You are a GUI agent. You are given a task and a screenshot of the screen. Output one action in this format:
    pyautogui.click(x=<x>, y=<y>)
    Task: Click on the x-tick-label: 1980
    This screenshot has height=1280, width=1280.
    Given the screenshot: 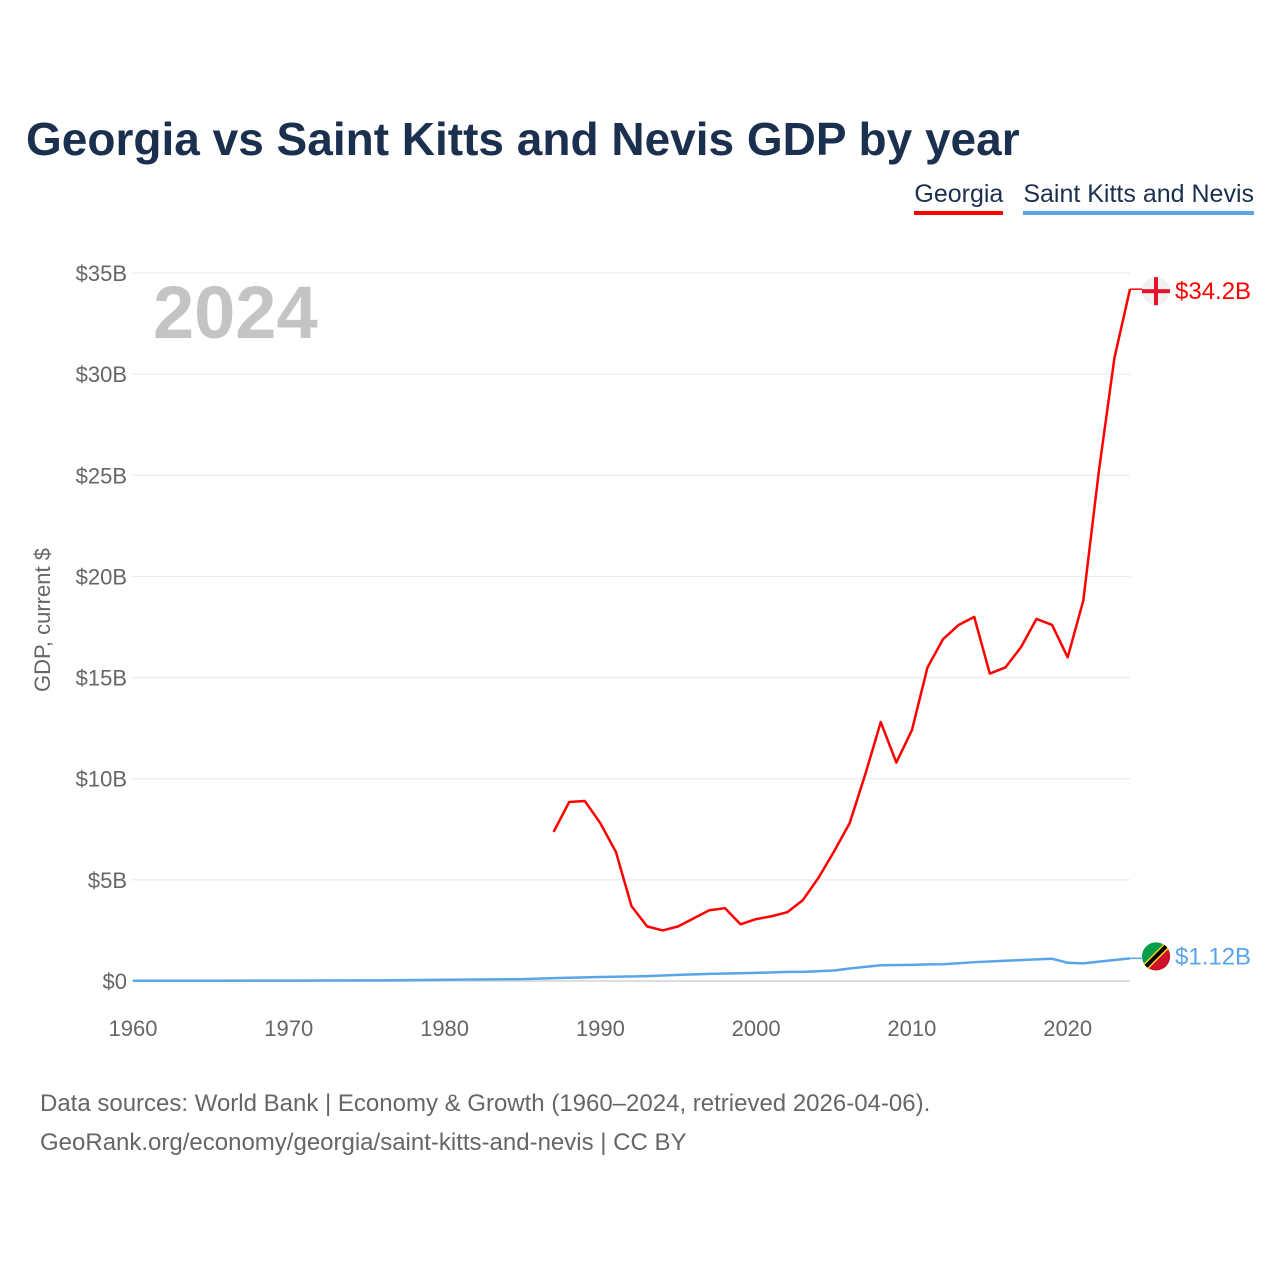 What is the action you would take?
    pyautogui.click(x=444, y=1028)
    